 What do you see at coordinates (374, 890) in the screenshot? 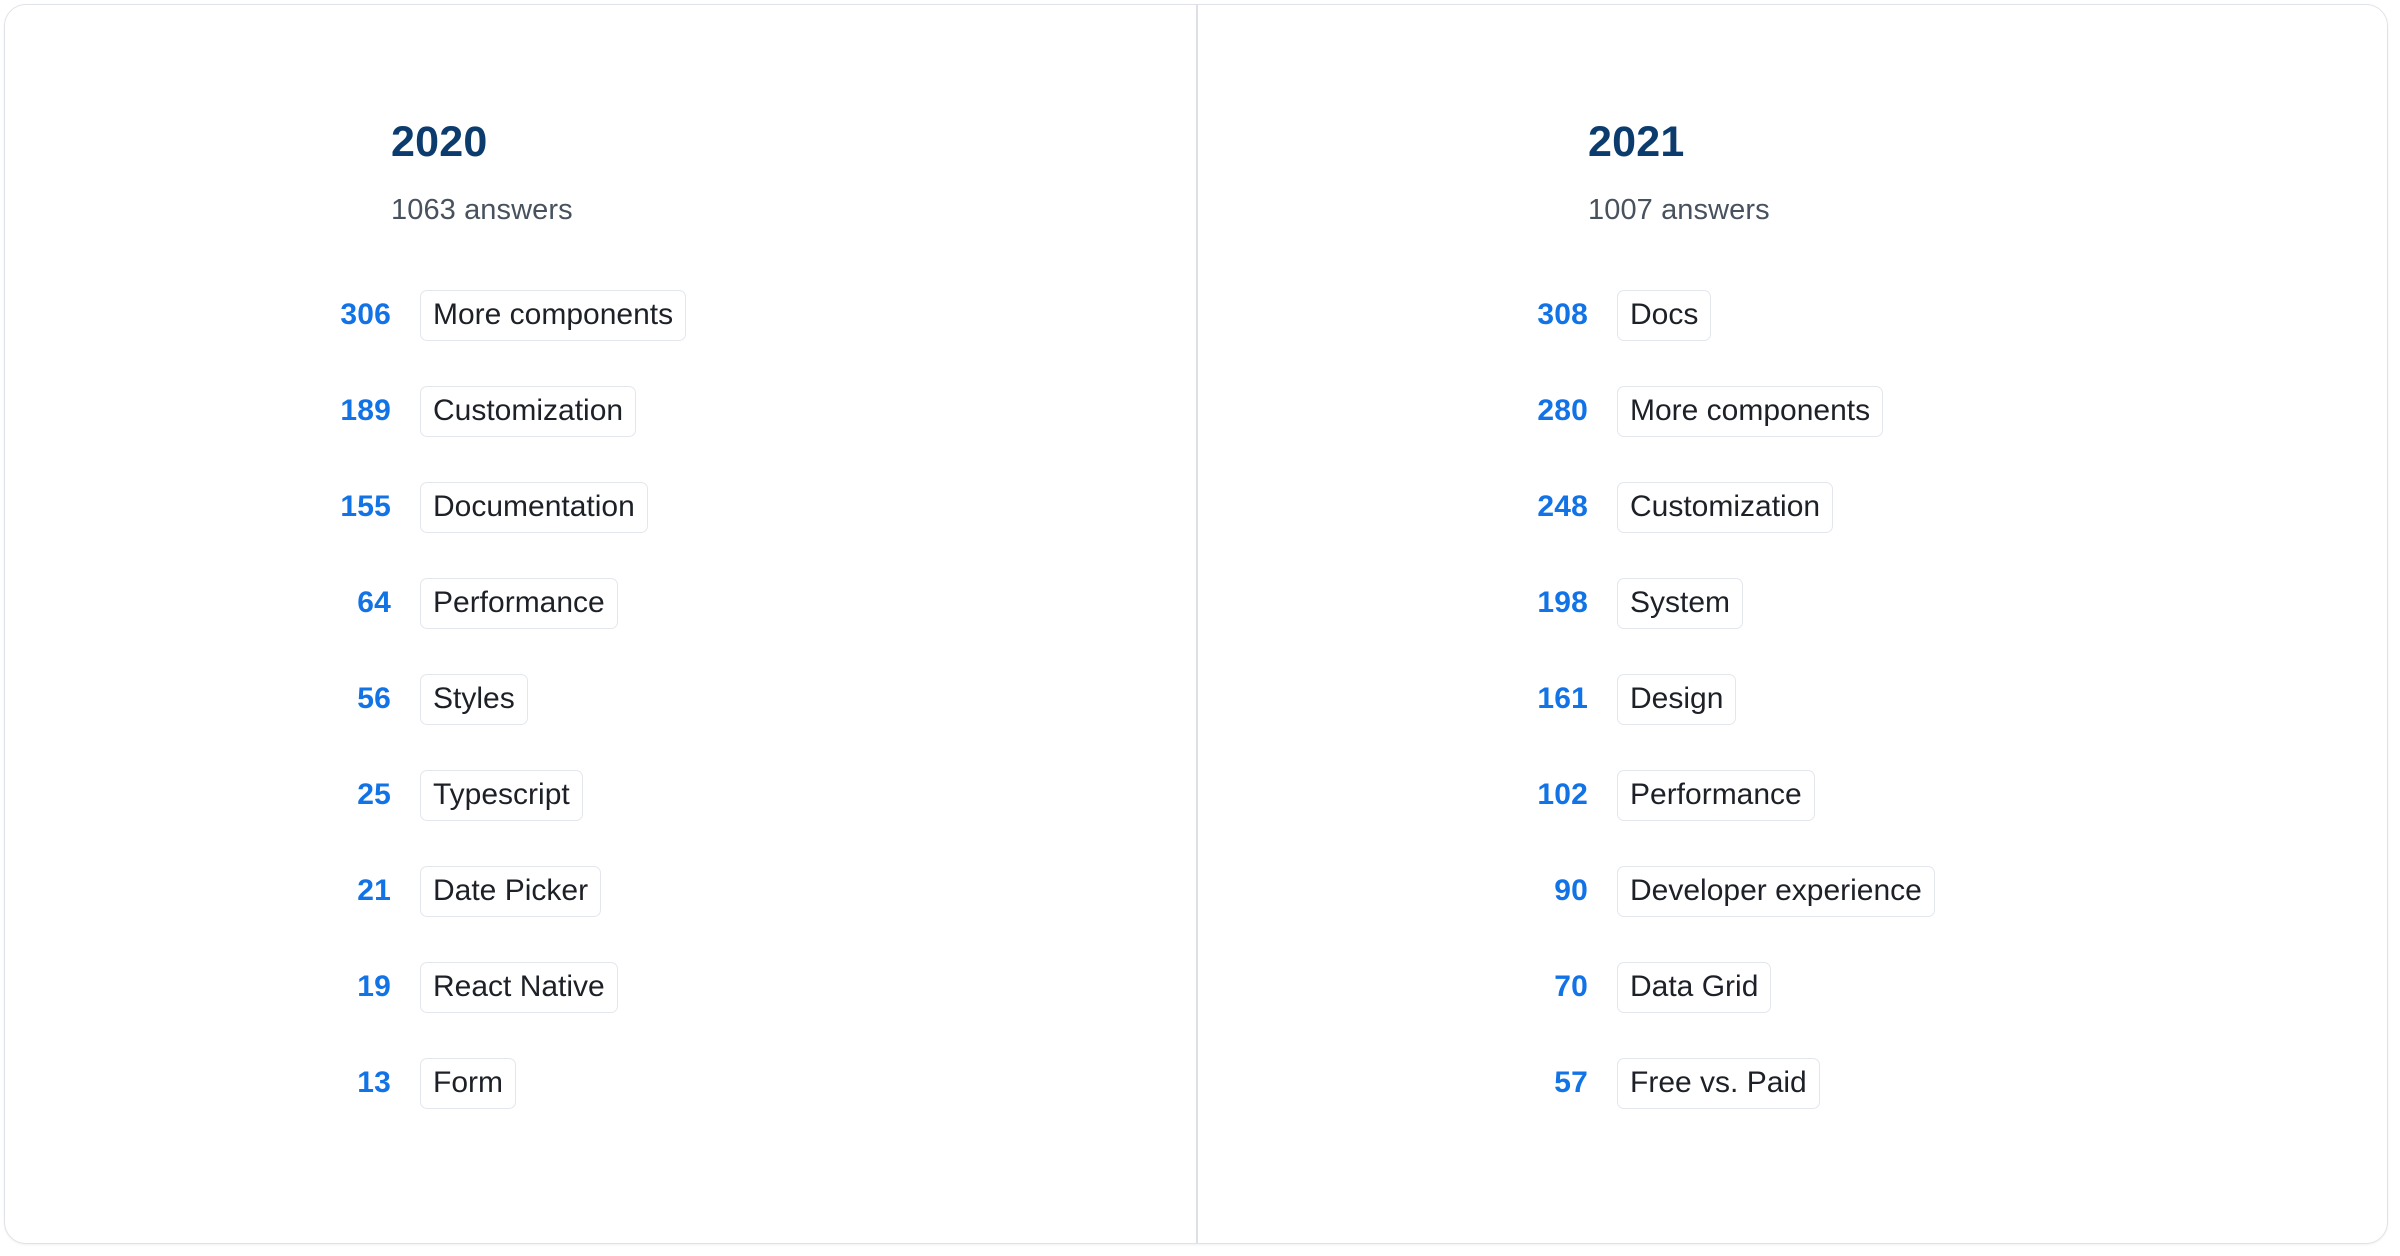
I see `answer-count: 21` at bounding box center [374, 890].